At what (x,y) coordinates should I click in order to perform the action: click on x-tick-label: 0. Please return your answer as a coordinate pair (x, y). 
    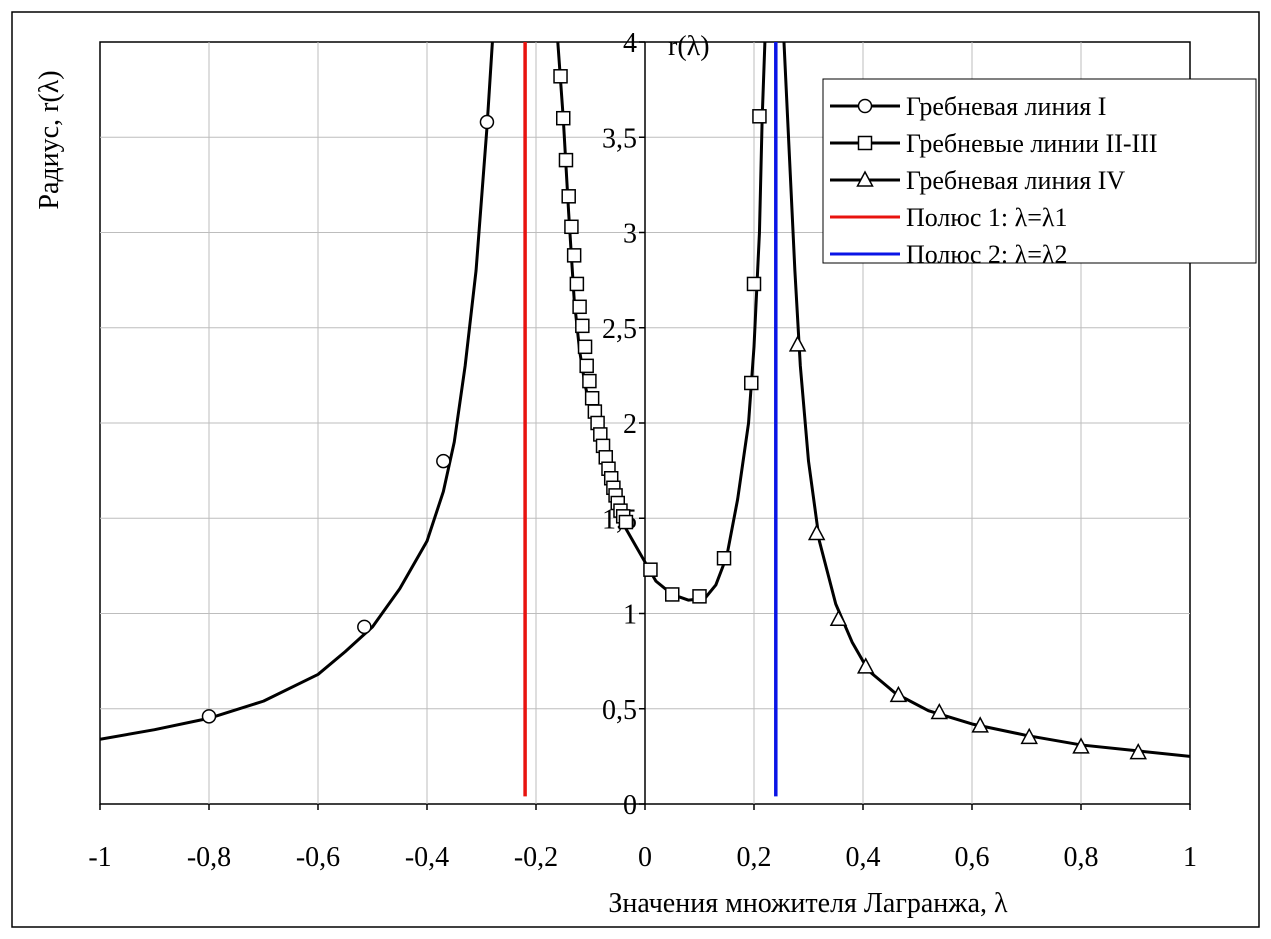
    Looking at the image, I should click on (645, 857).